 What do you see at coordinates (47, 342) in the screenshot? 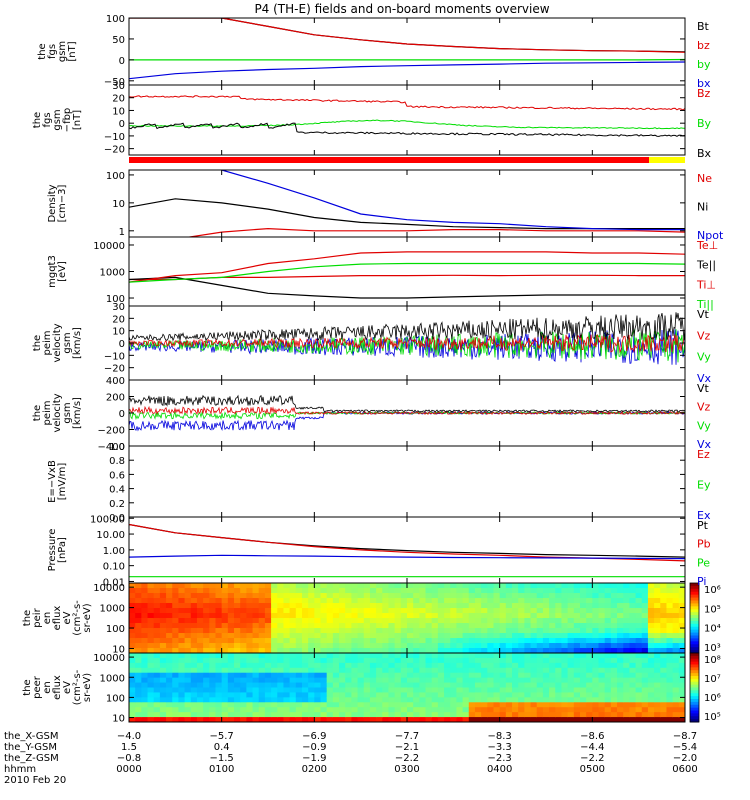
I see `y-axis-label-line: peim` at bounding box center [47, 342].